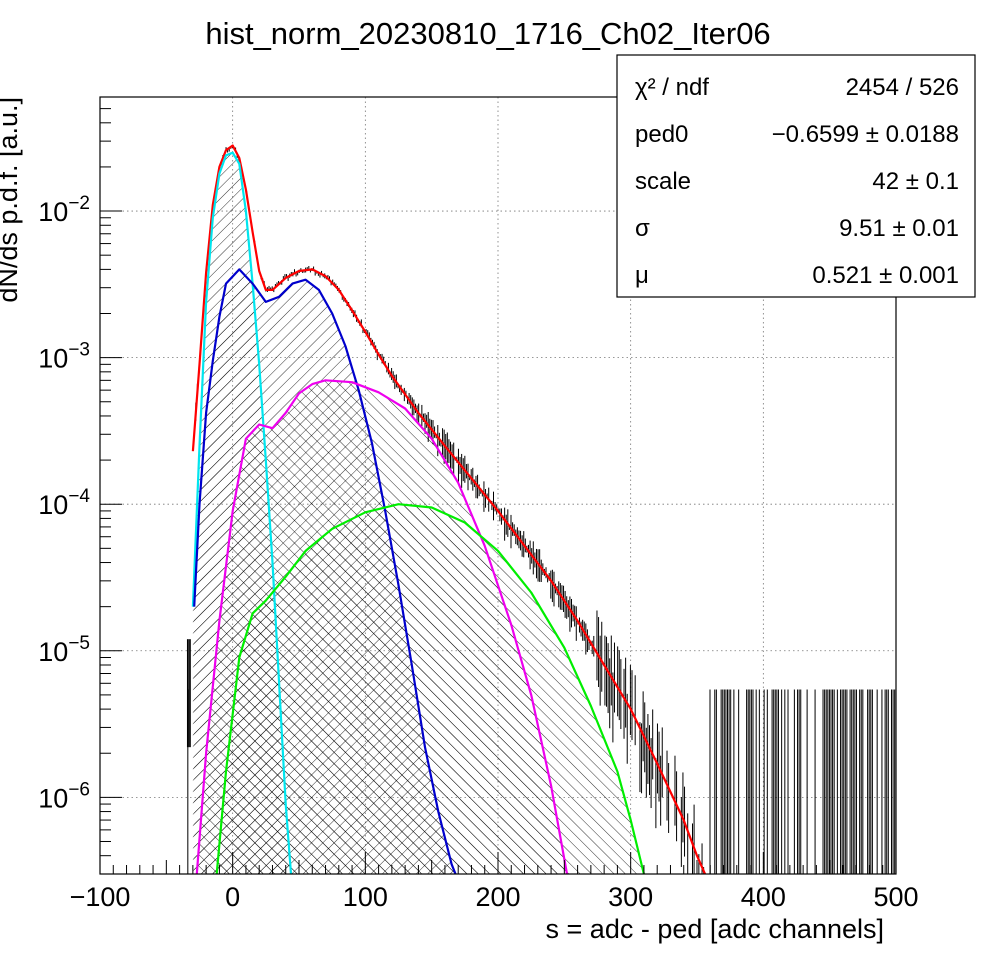 This screenshot has width=996, height=972. I want to click on stats-label: μ, so click(642, 275).